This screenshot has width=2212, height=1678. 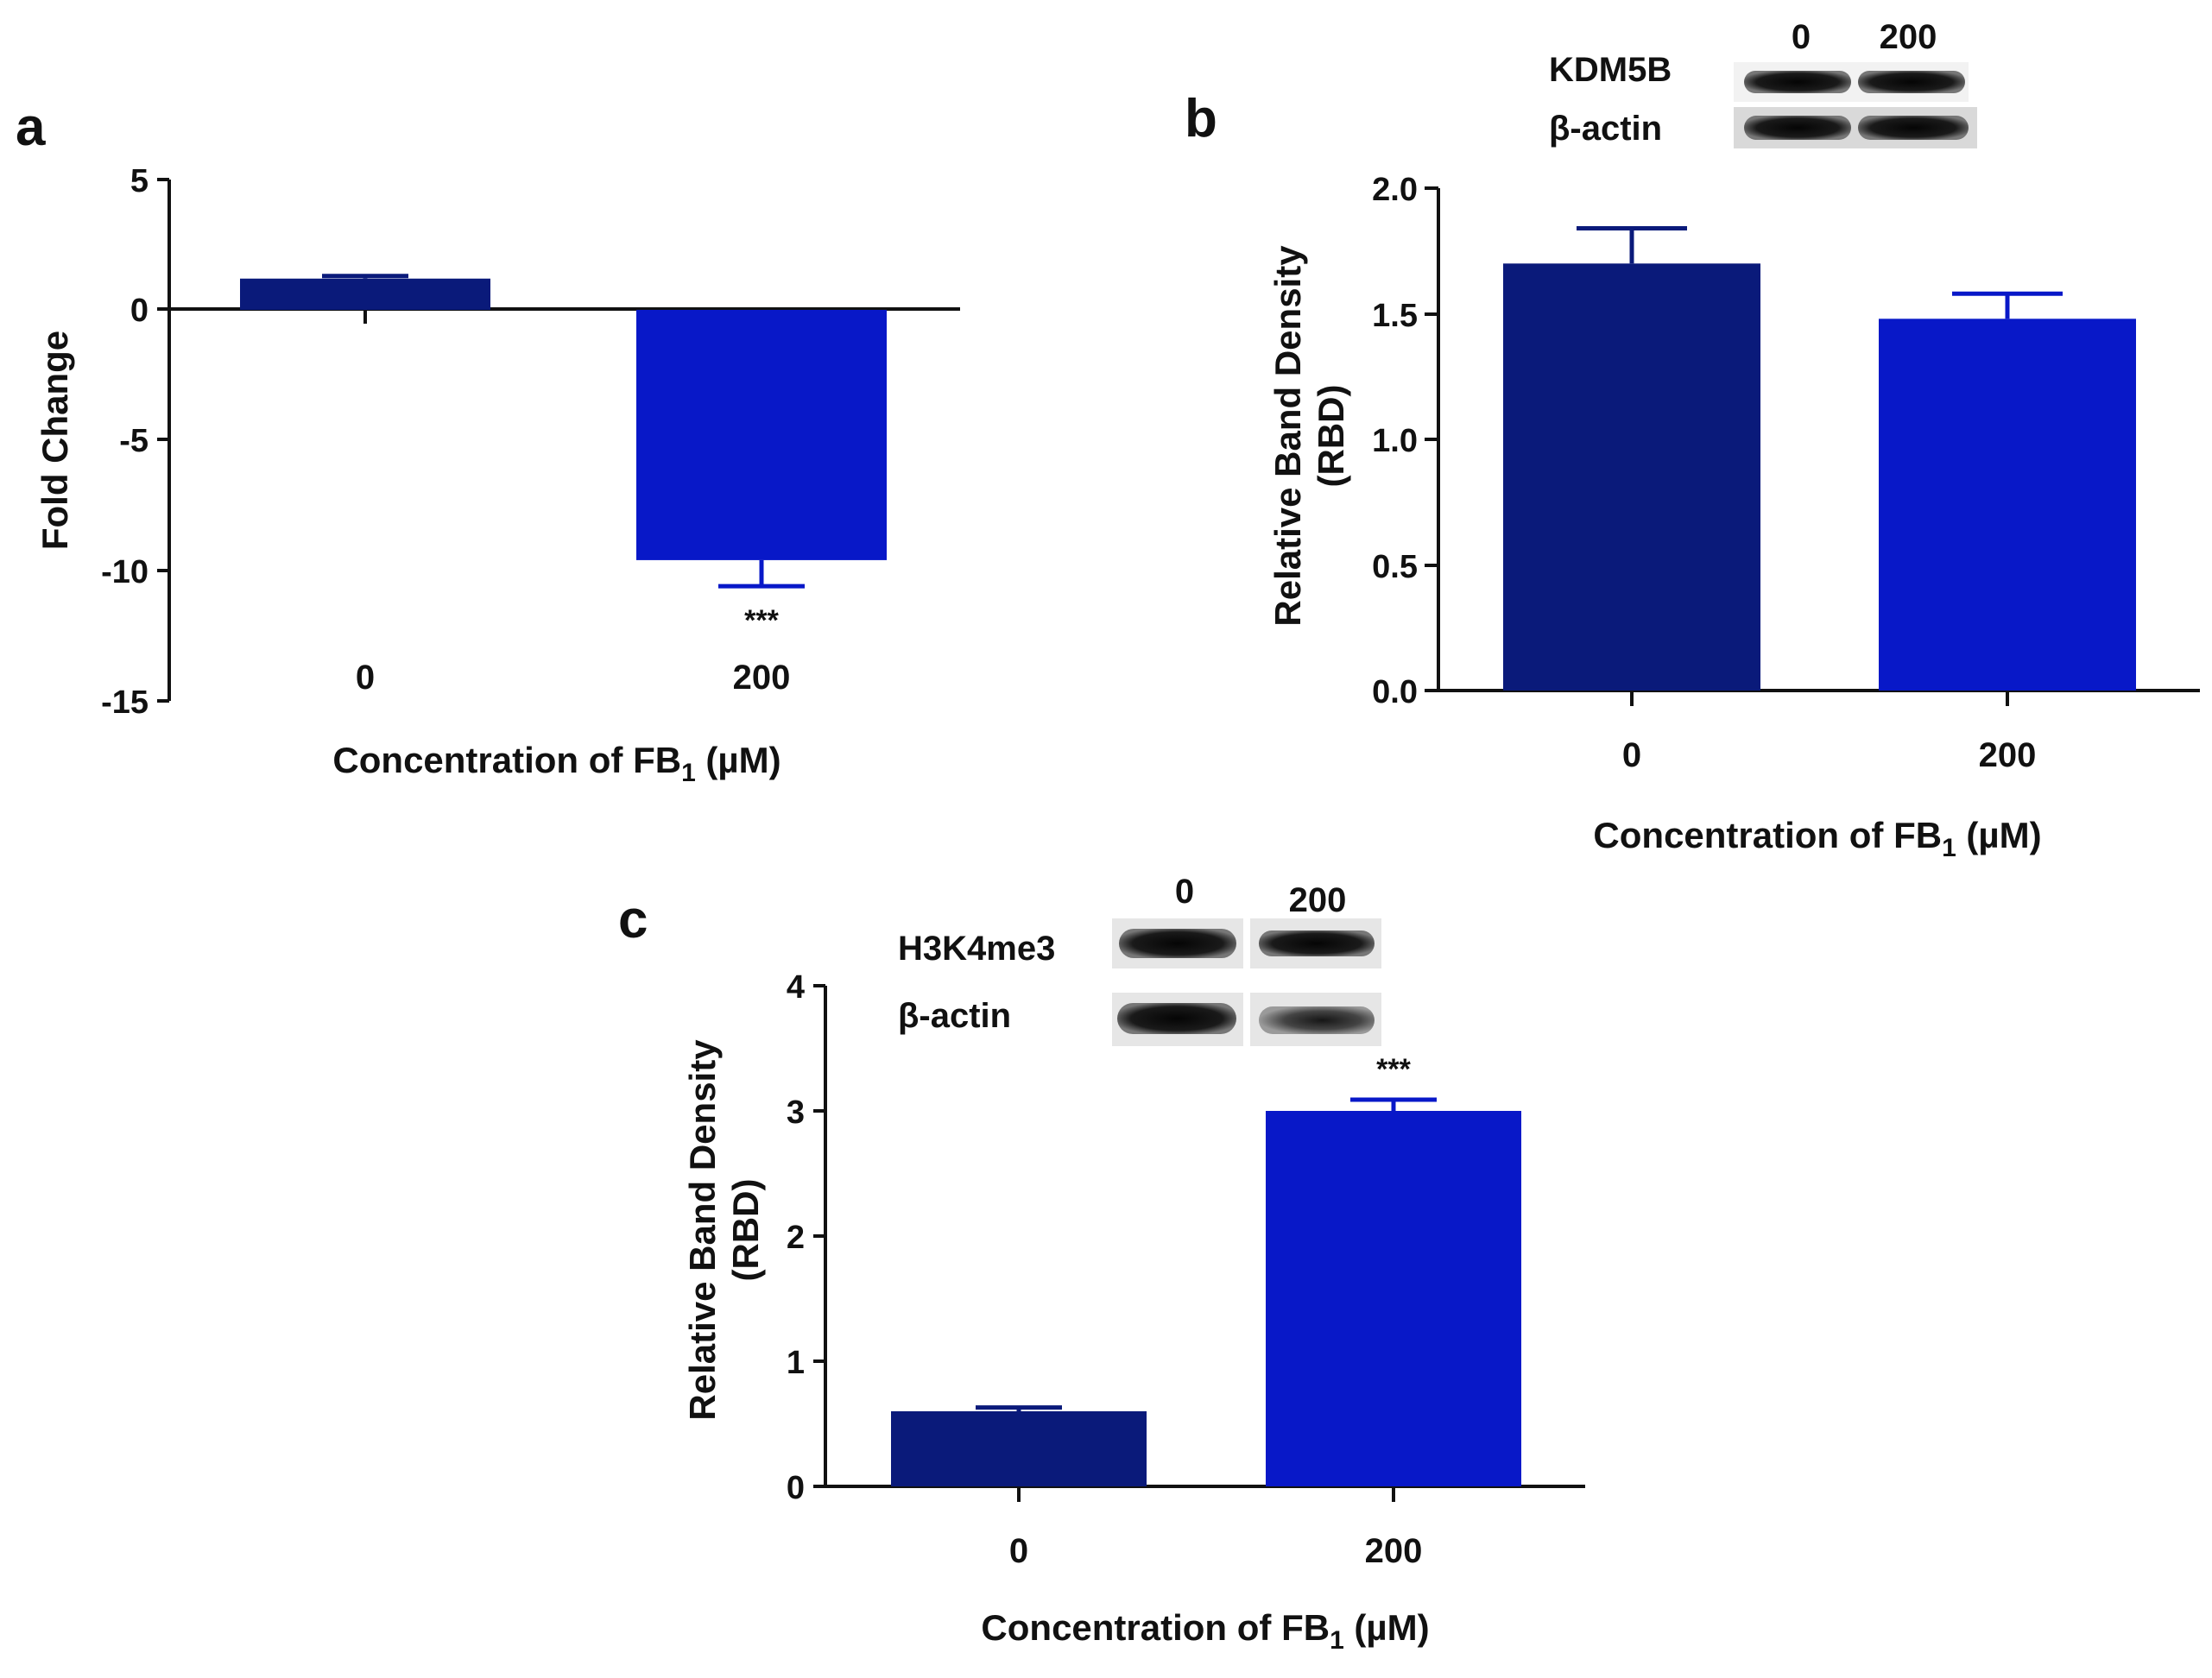 What do you see at coordinates (796, 1363) in the screenshot?
I see `y-tick-label: 1` at bounding box center [796, 1363].